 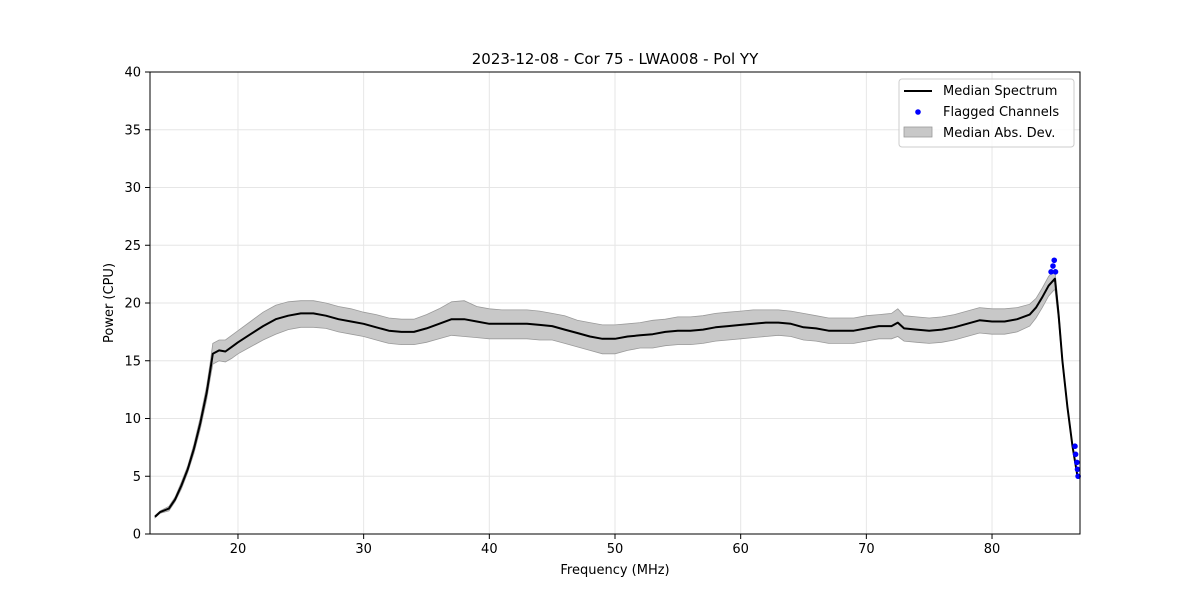 What do you see at coordinates (614, 570) in the screenshot?
I see `x-axis-label: Frequency (MHz)` at bounding box center [614, 570].